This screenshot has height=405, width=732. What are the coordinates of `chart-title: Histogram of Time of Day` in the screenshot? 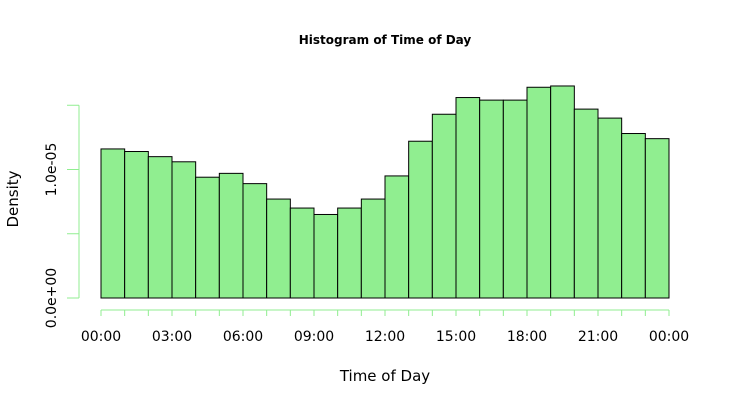 It's located at (385, 40).